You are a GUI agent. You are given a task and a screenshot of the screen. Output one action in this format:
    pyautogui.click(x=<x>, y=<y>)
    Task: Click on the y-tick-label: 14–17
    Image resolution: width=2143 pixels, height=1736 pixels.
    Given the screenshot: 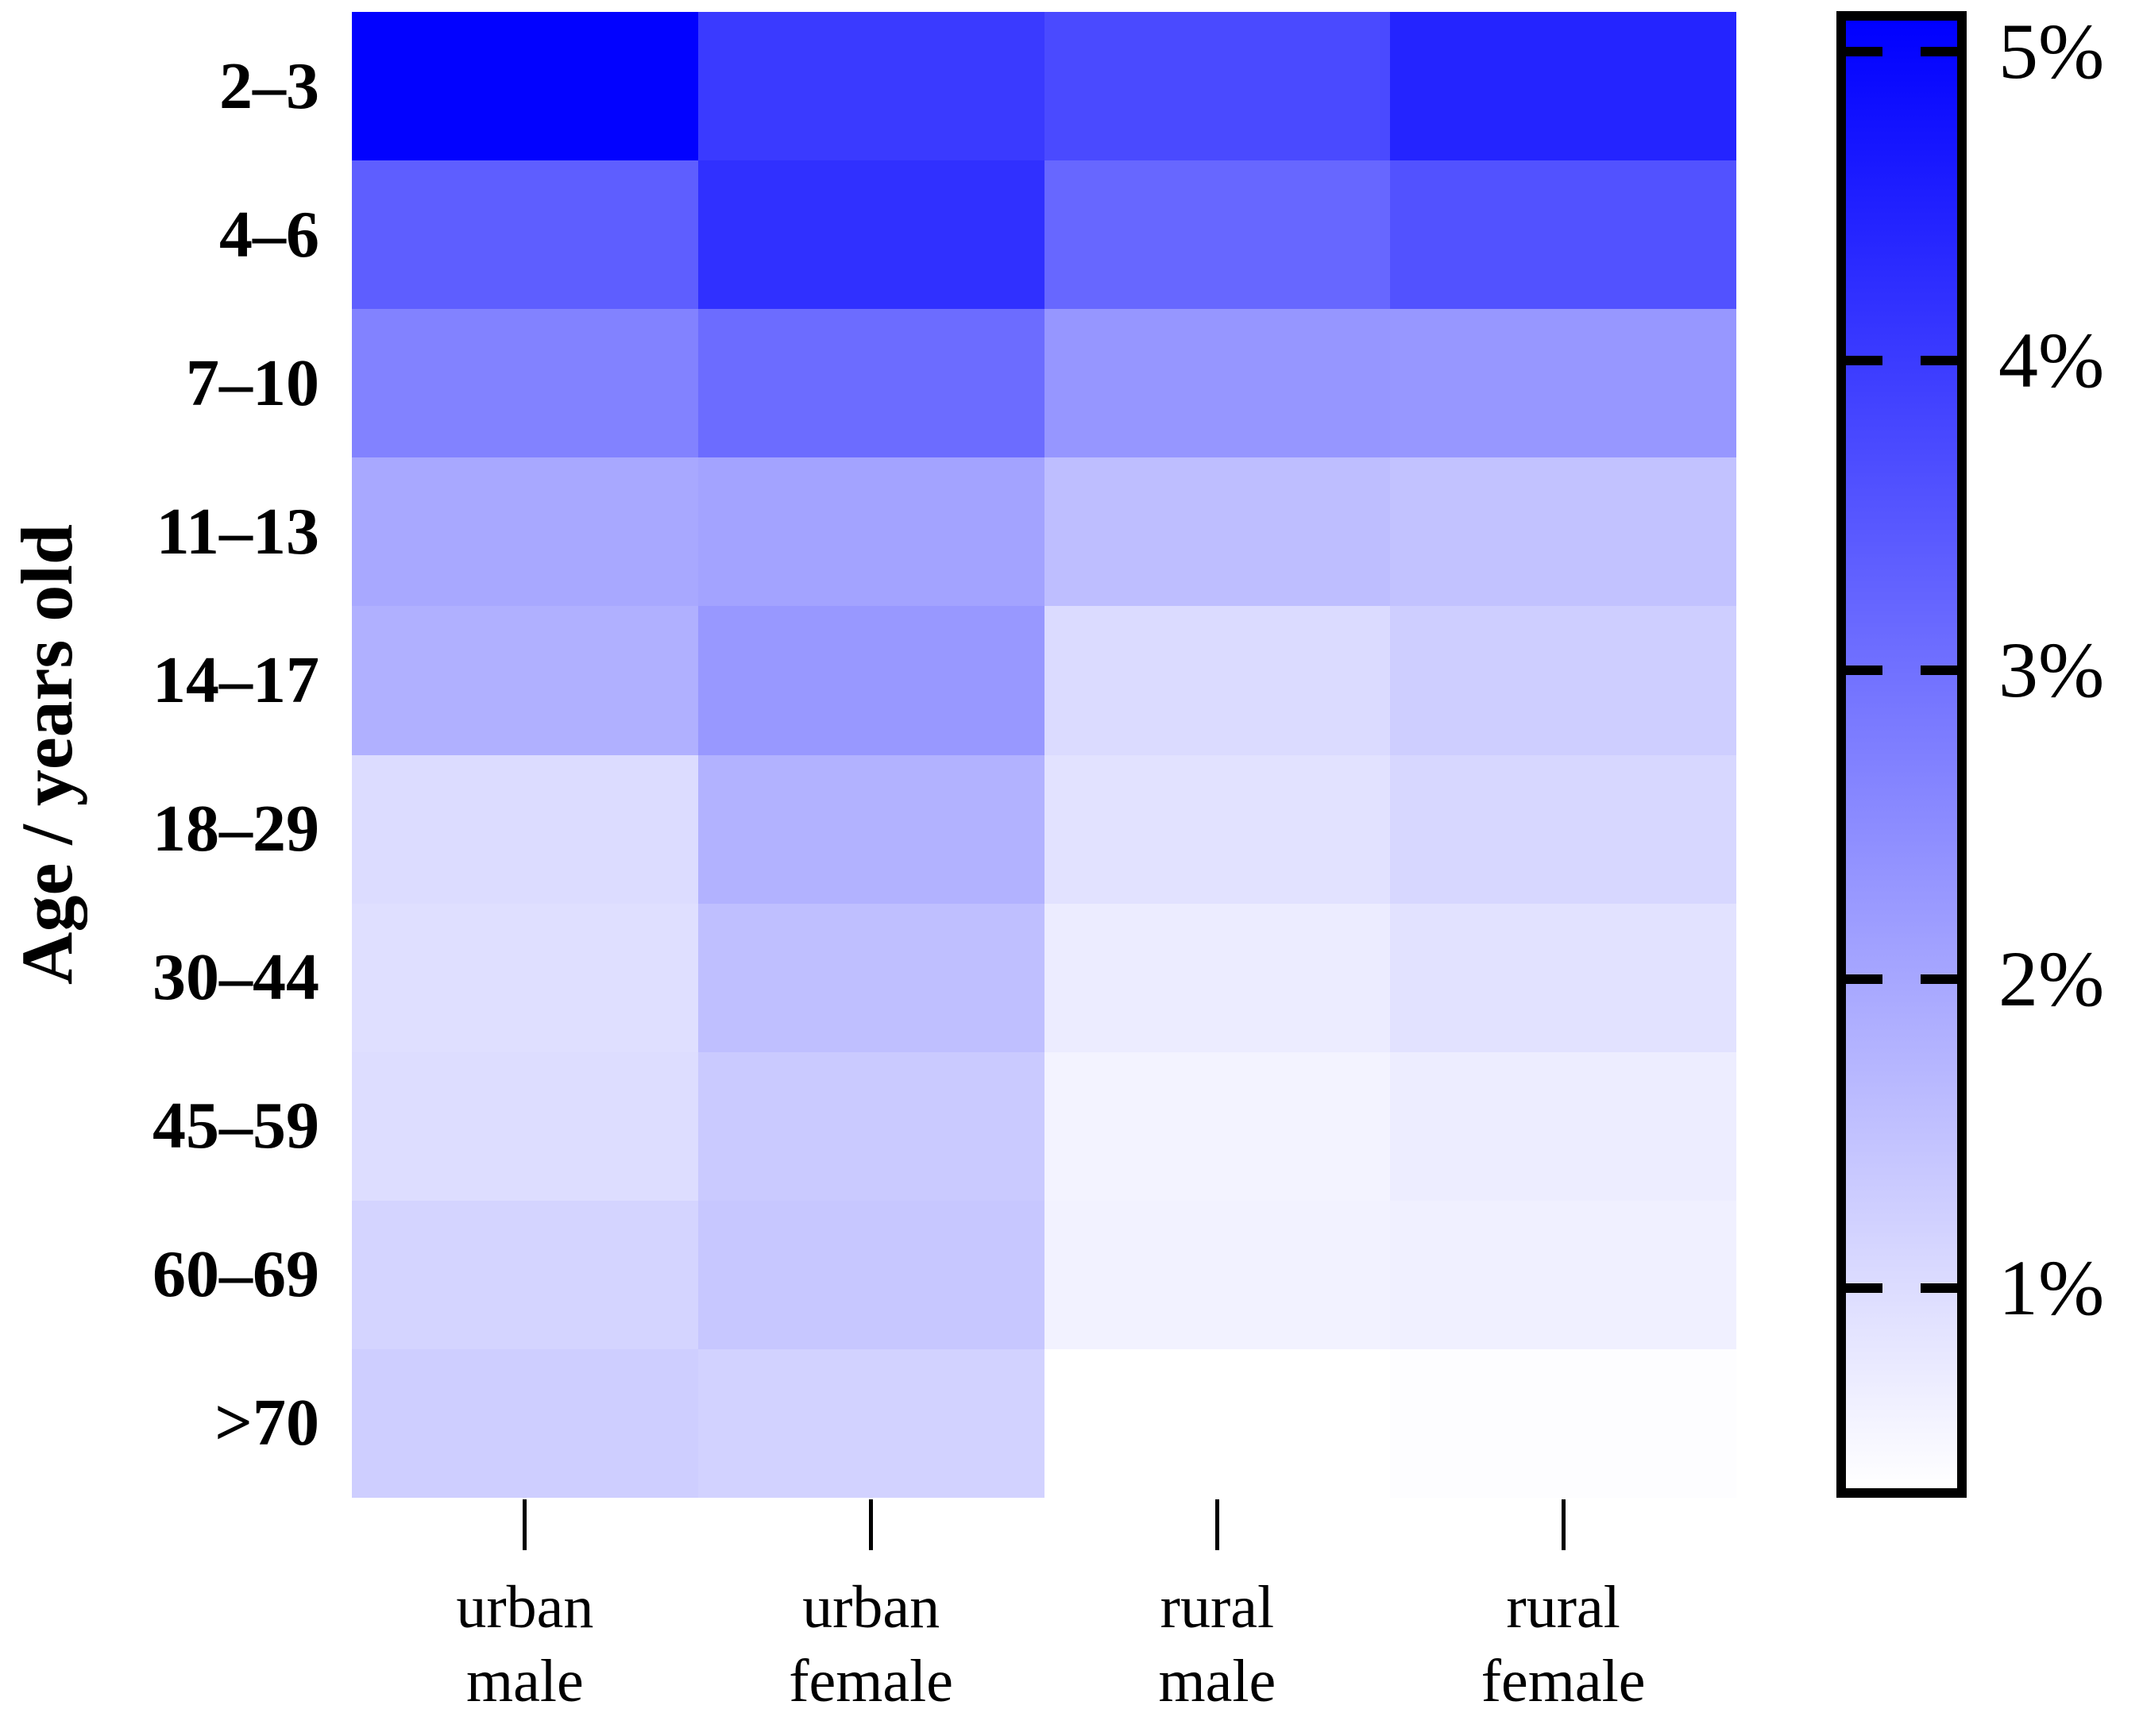 What is the action you would take?
    pyautogui.click(x=236, y=679)
    